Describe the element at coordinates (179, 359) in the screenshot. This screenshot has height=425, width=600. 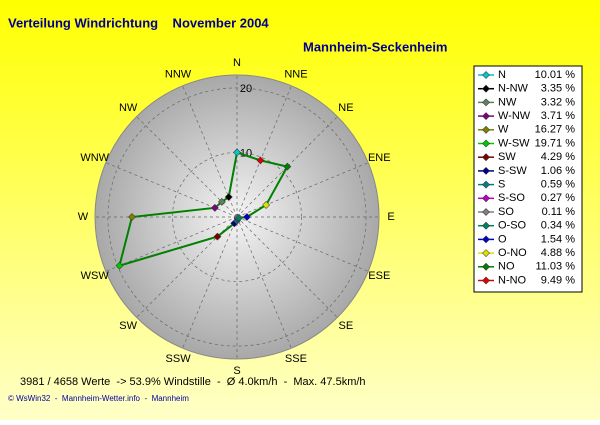
I see `direction-label: SSW` at that location.